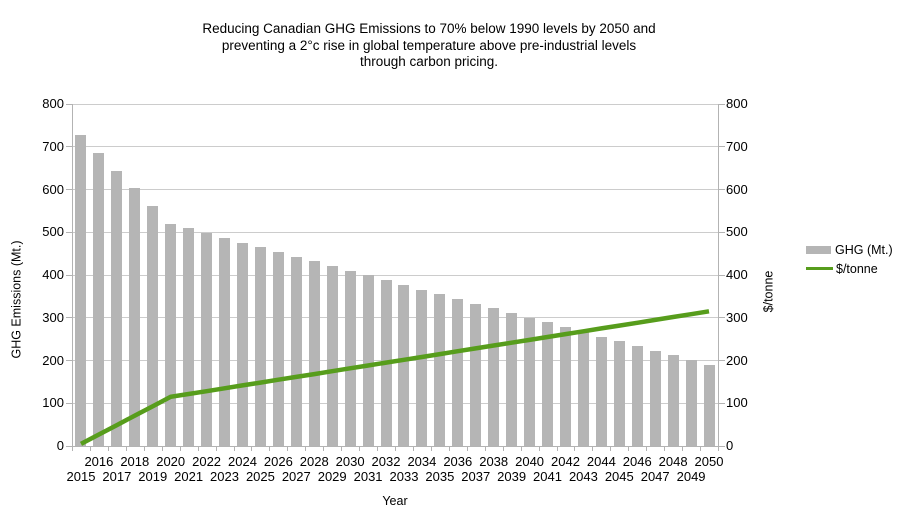 This screenshot has width=903, height=523. What do you see at coordinates (207, 339) in the screenshot?
I see `bar-2022` at bounding box center [207, 339].